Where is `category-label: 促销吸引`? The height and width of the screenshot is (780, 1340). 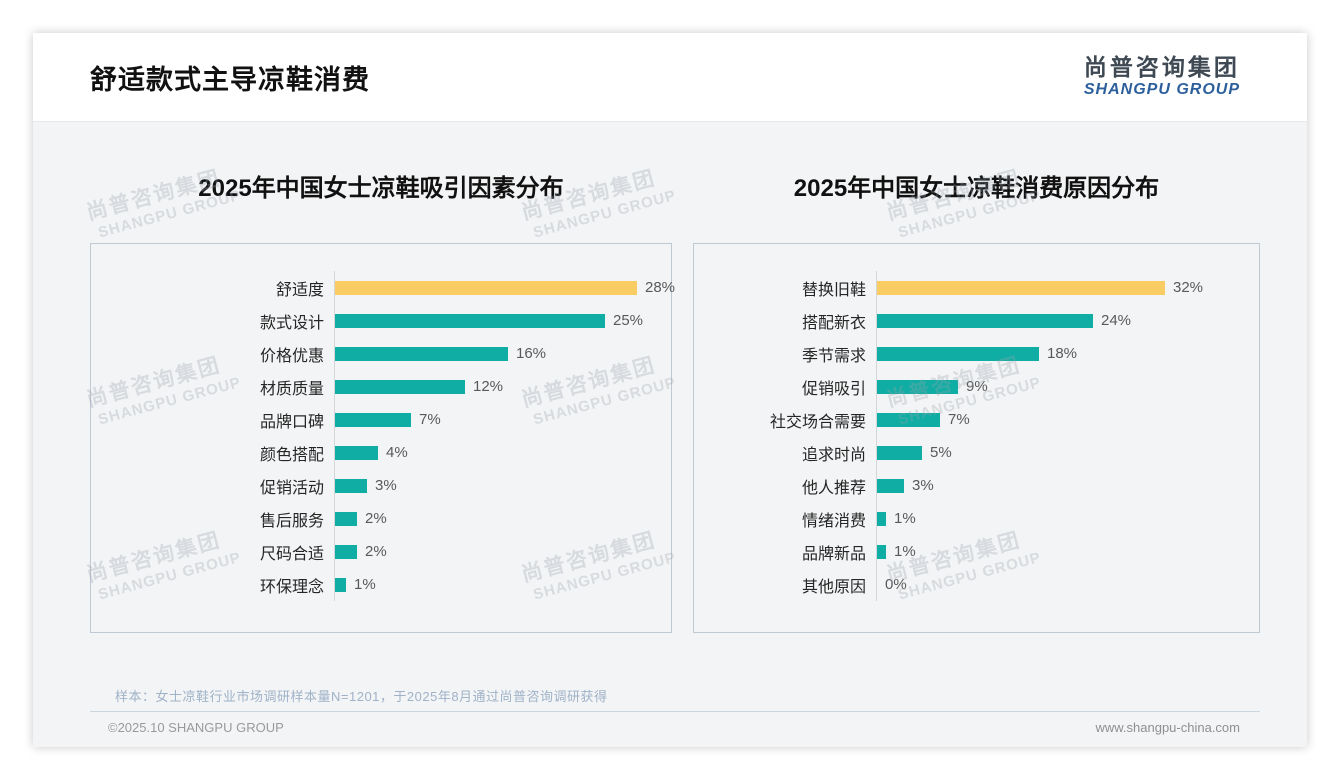
category-label: 促销吸引 is located at coordinates (833, 389).